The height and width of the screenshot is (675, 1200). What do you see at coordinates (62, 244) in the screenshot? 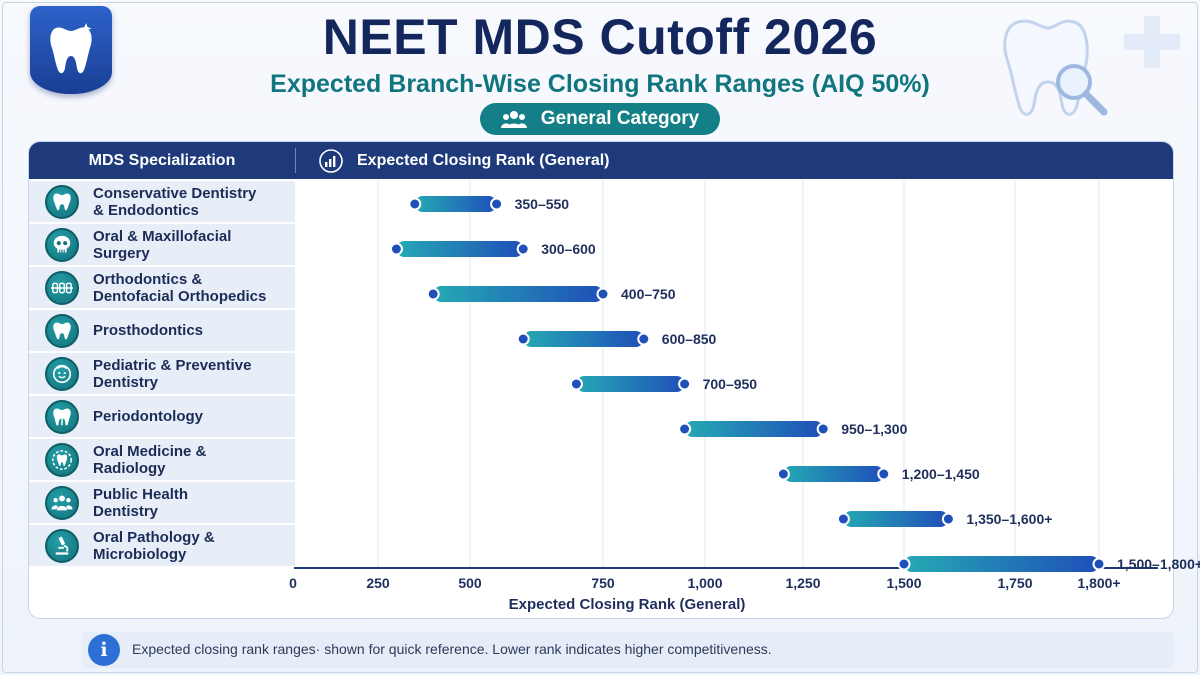
I see `skull-icon` at bounding box center [62, 244].